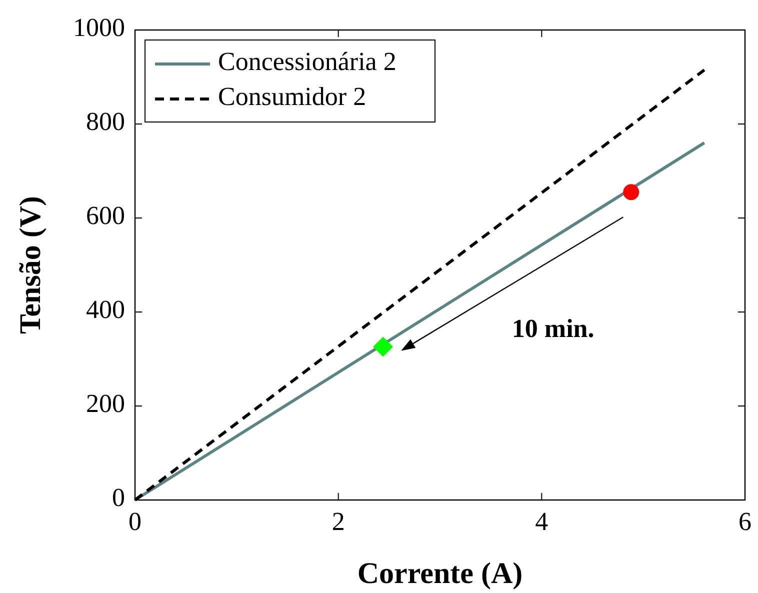 This screenshot has width=758, height=593. Describe the element at coordinates (30, 265) in the screenshot. I see `y-axis-title: Tensão (V)` at that location.